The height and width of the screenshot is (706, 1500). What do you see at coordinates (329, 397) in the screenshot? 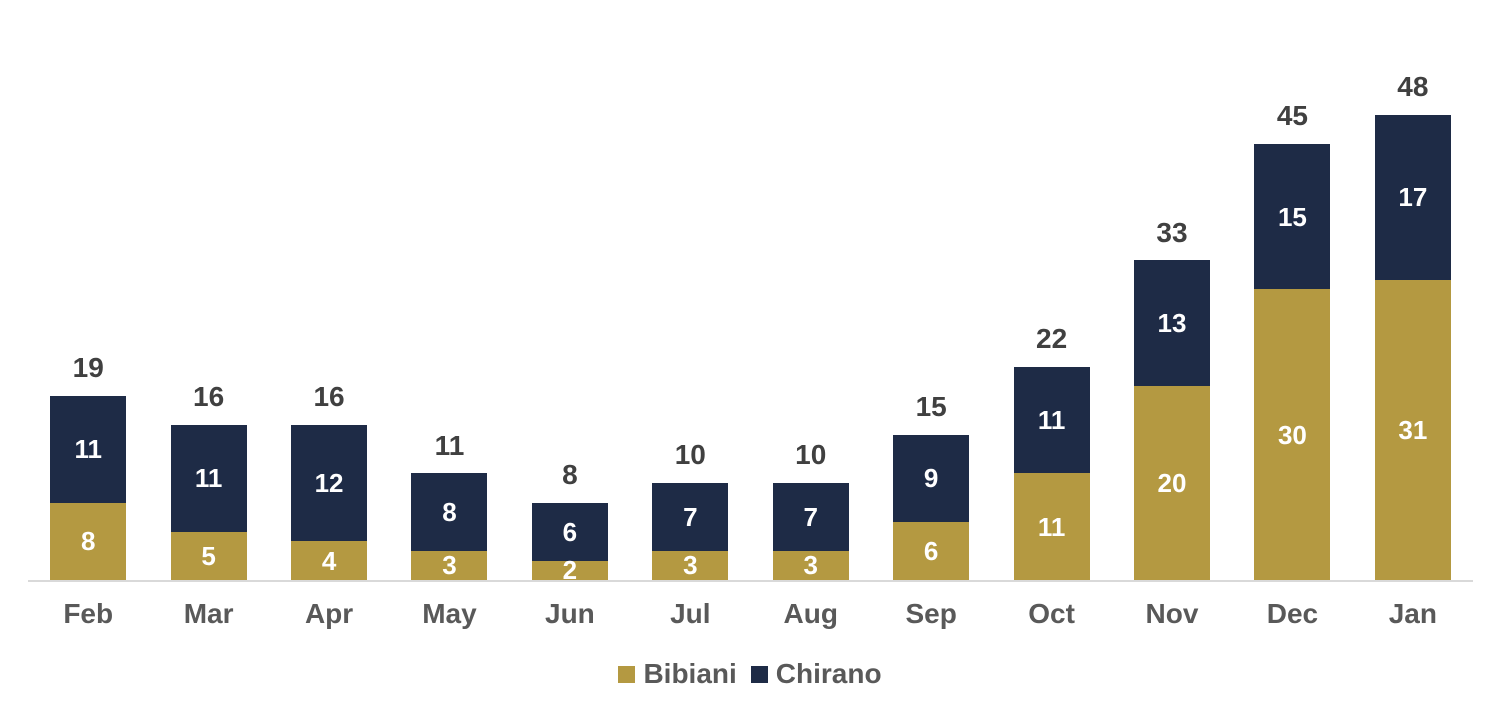
I see `total-label-apr: 16` at bounding box center [329, 397].